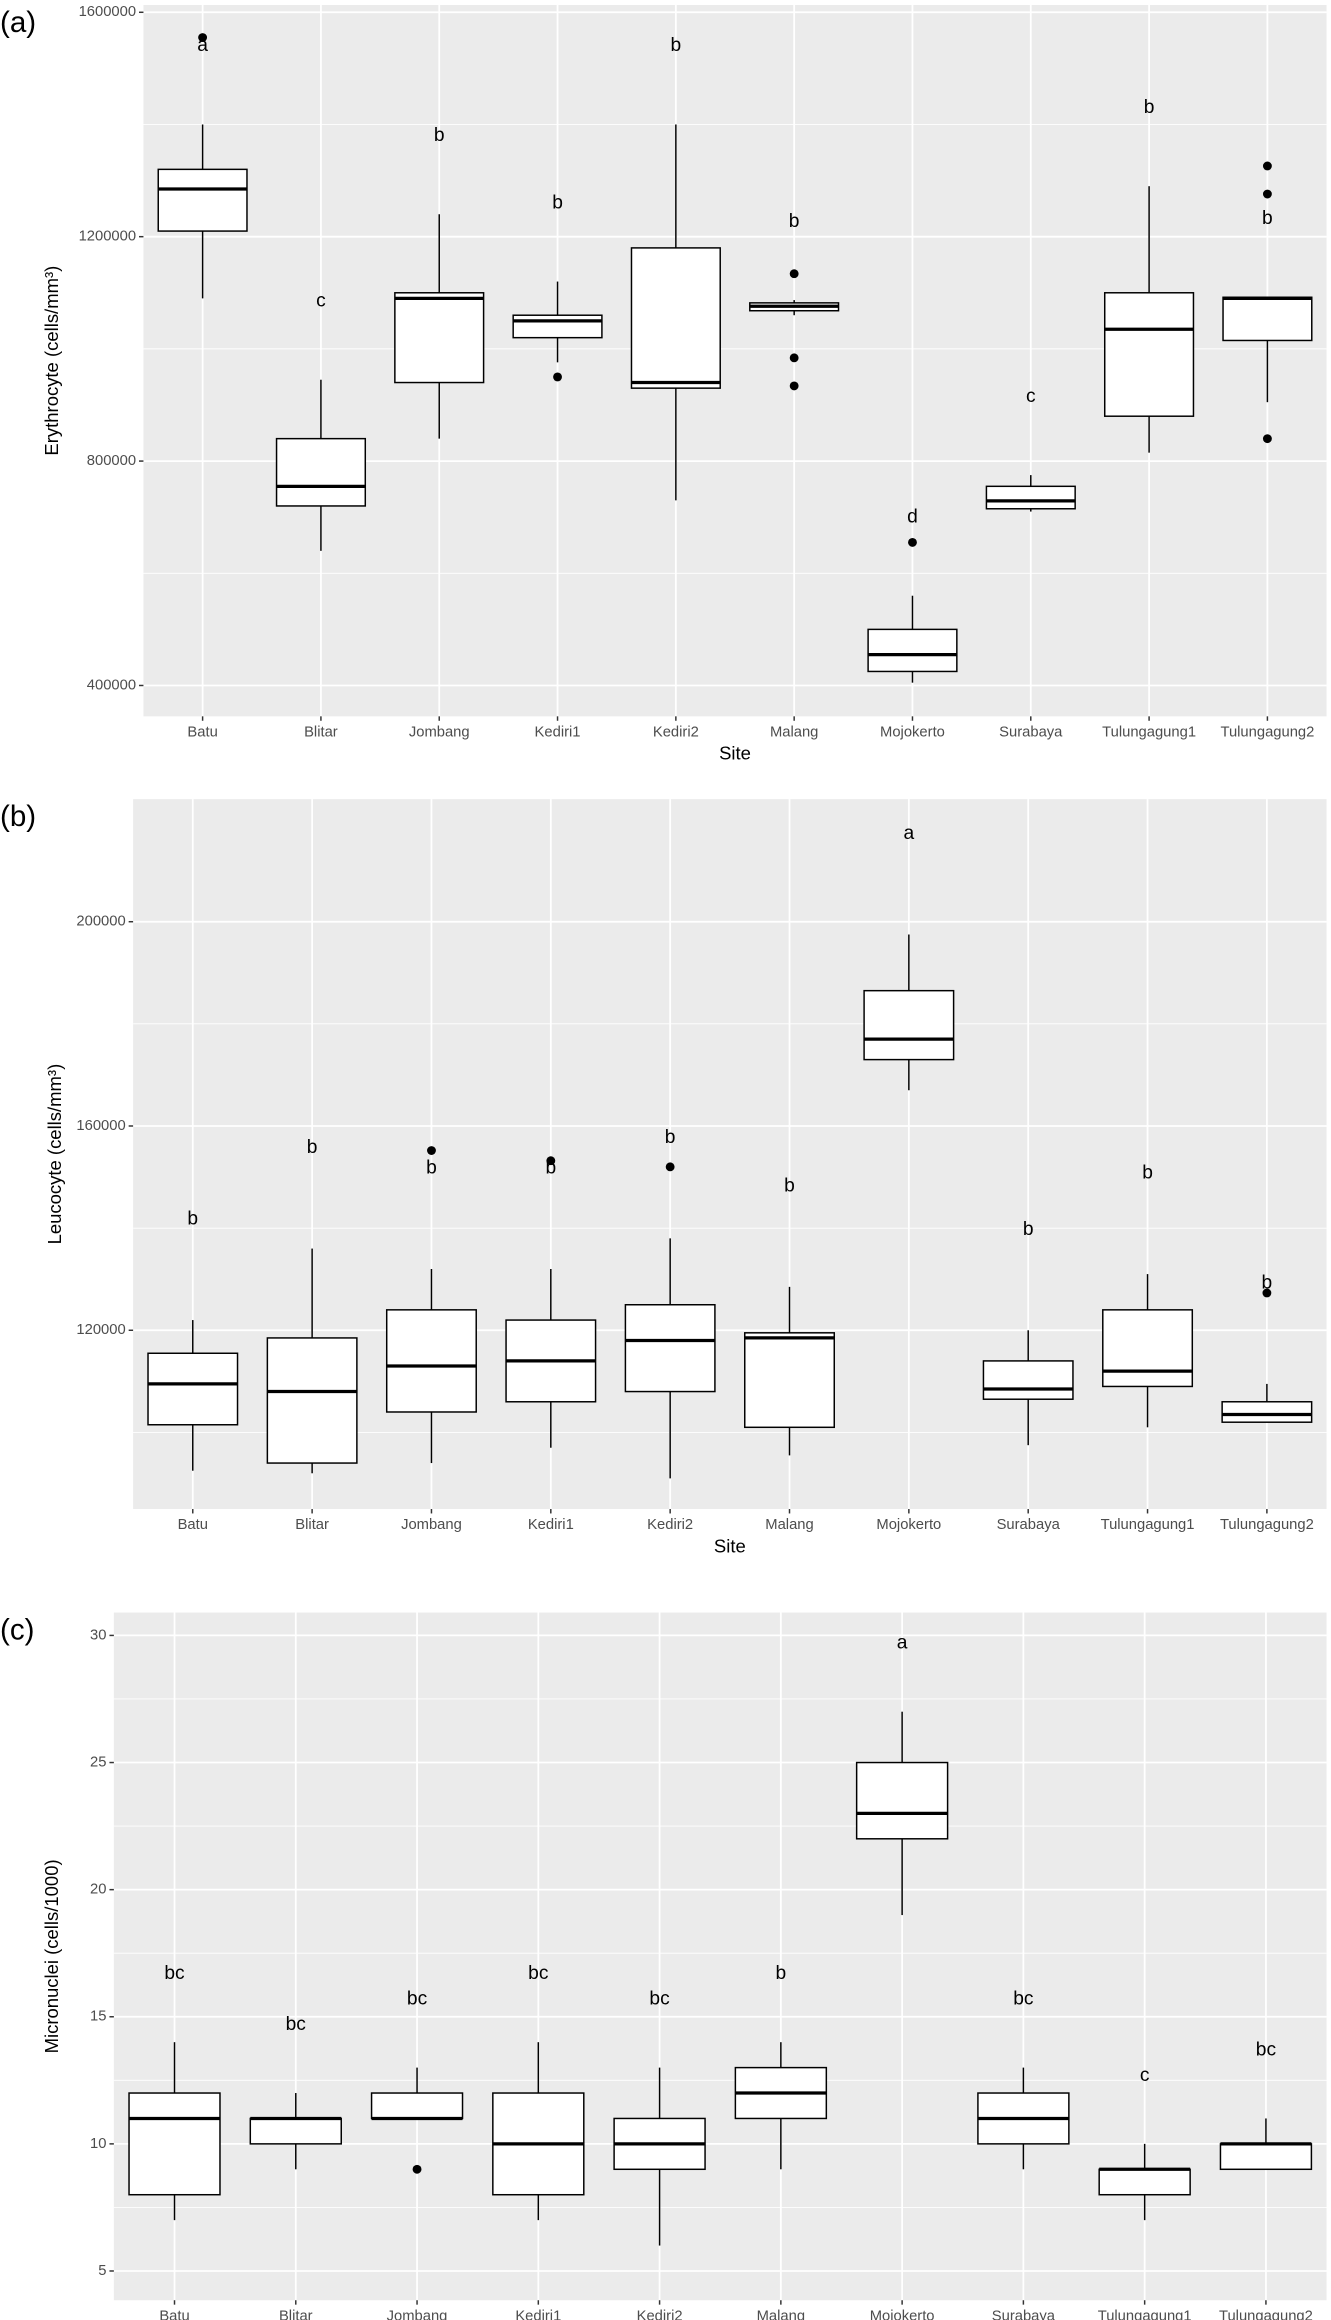 Image resolution: width=1331 pixels, height=2320 pixels. What do you see at coordinates (98, 2017) in the screenshot?
I see `y-tick-label: 15` at bounding box center [98, 2017].